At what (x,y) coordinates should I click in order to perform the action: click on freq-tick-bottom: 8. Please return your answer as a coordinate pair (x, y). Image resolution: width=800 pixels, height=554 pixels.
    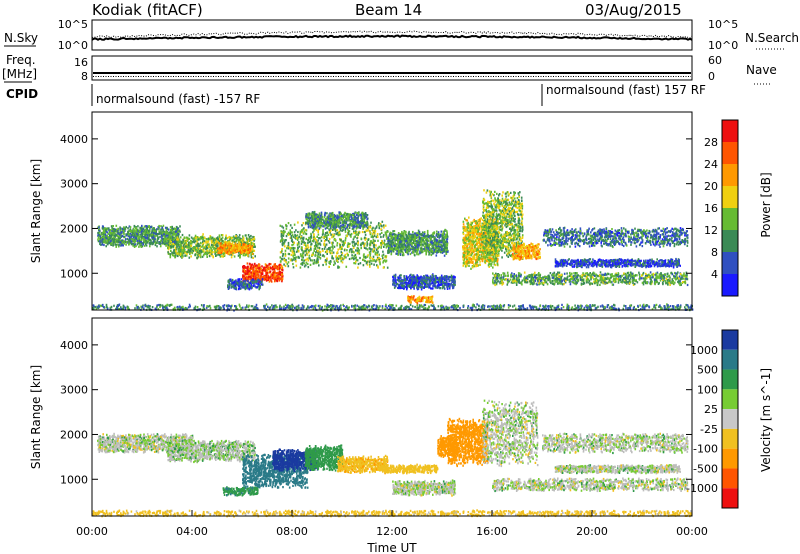
    Looking at the image, I should click on (84, 76).